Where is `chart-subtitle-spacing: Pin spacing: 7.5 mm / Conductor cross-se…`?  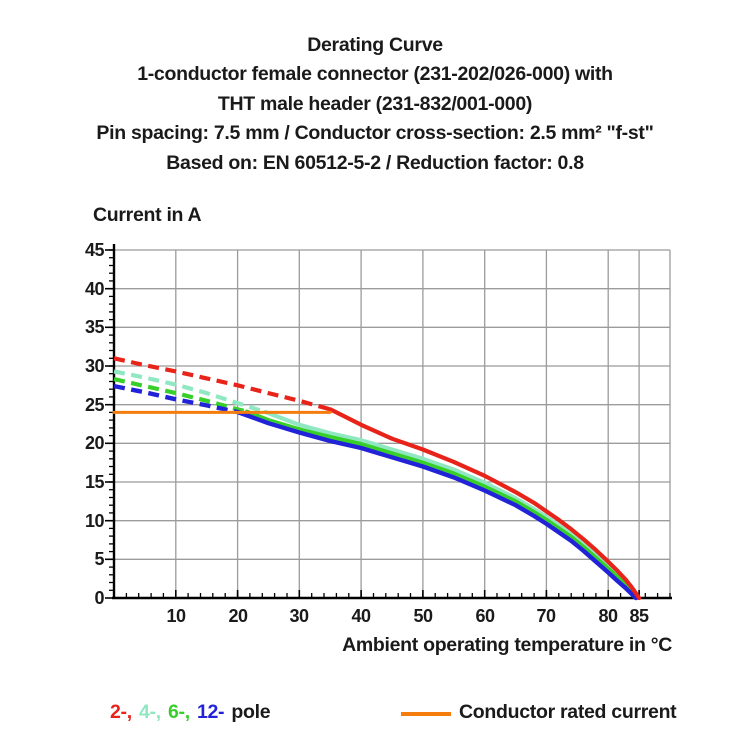 chart-subtitle-spacing: Pin spacing: 7.5 mm / Conductor cross-se… is located at coordinates (375, 133).